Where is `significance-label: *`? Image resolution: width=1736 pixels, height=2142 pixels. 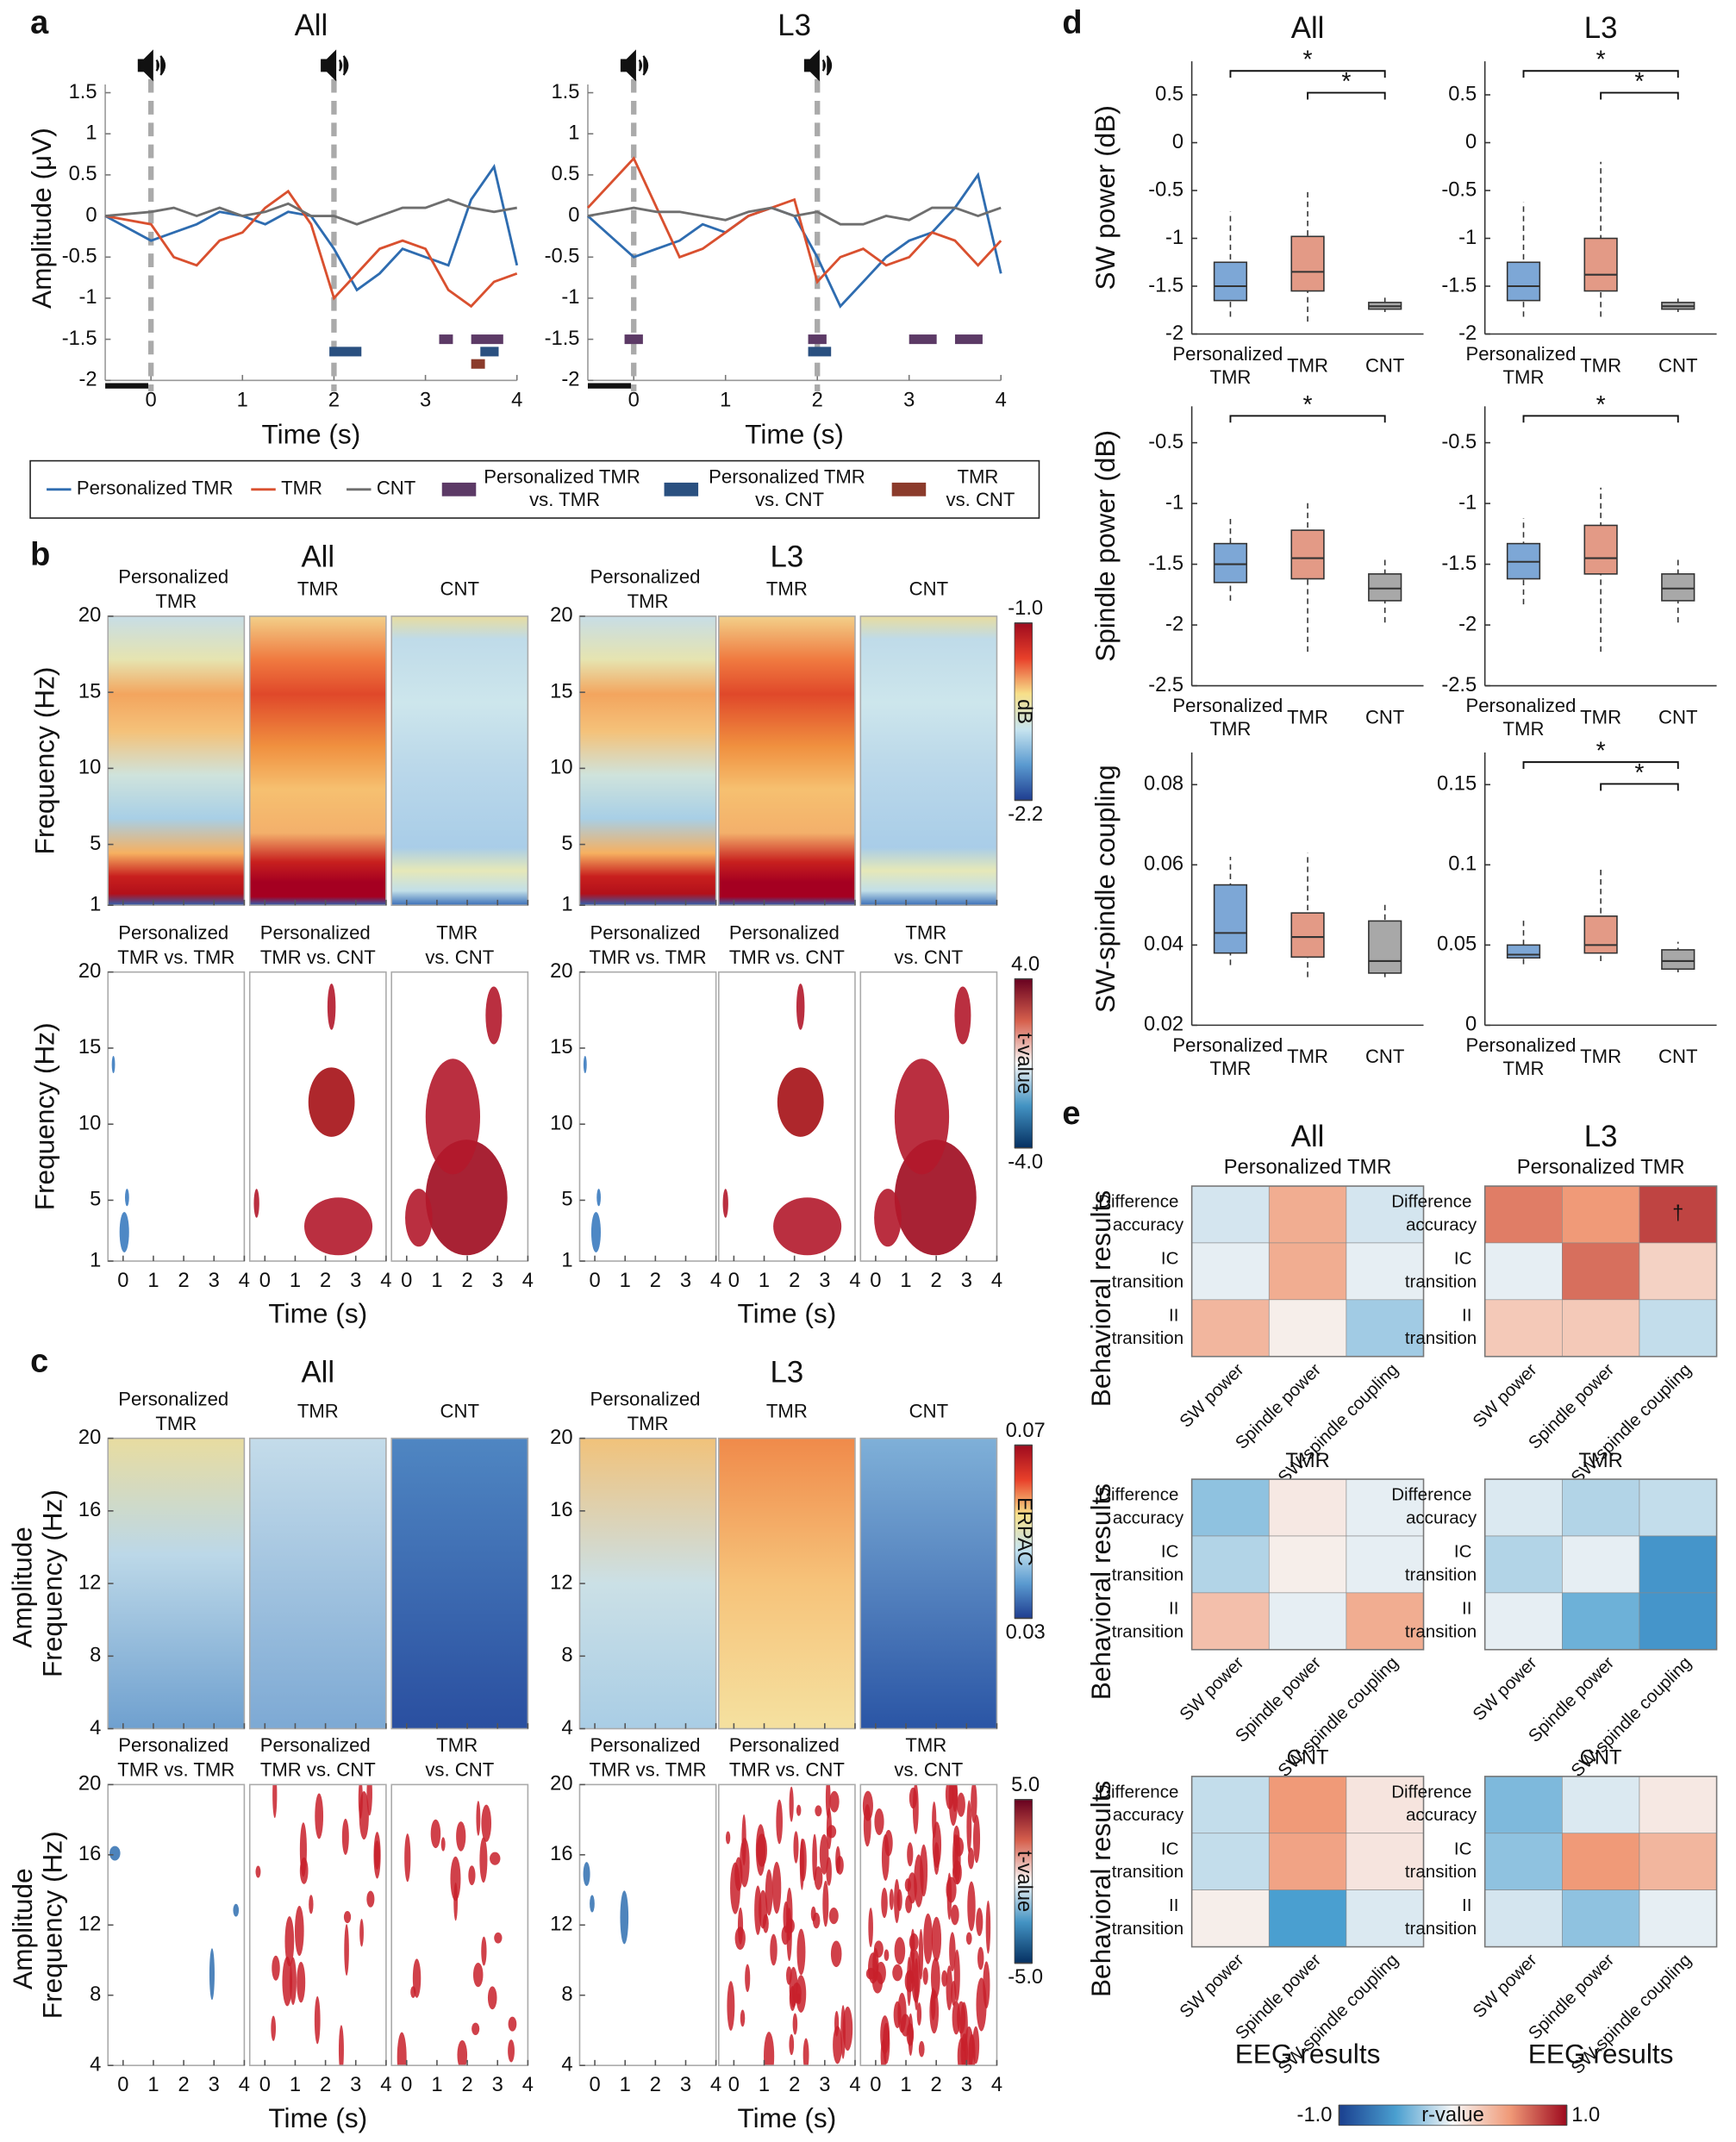
significance-label: * is located at coordinates (1308, 61).